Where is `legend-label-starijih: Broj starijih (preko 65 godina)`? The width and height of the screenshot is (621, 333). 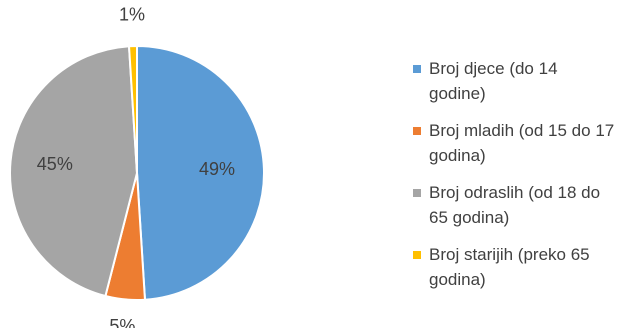 legend-label-starijih: Broj starijih (preko 65 godina) is located at coordinates (509, 267).